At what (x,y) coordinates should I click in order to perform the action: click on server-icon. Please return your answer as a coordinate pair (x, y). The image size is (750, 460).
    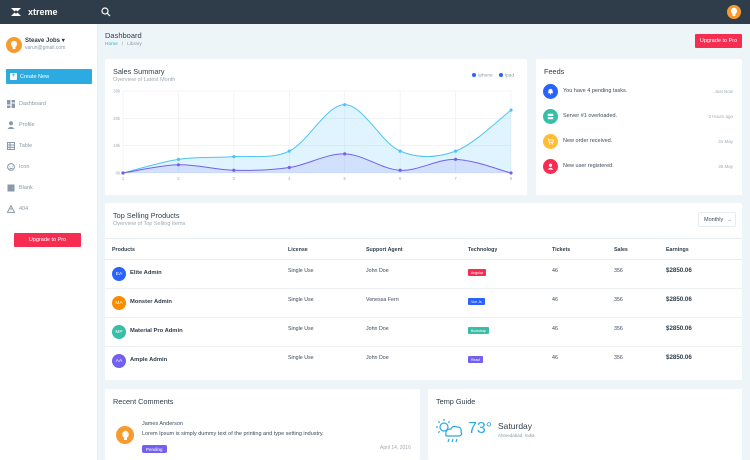
    Looking at the image, I should click on (550, 116).